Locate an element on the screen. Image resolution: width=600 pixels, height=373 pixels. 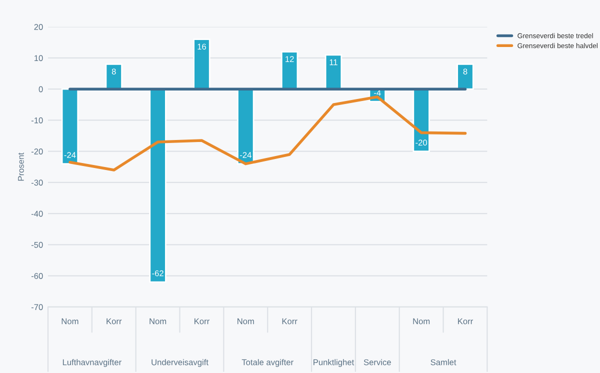
data-label: -4 is located at coordinates (377, 93).